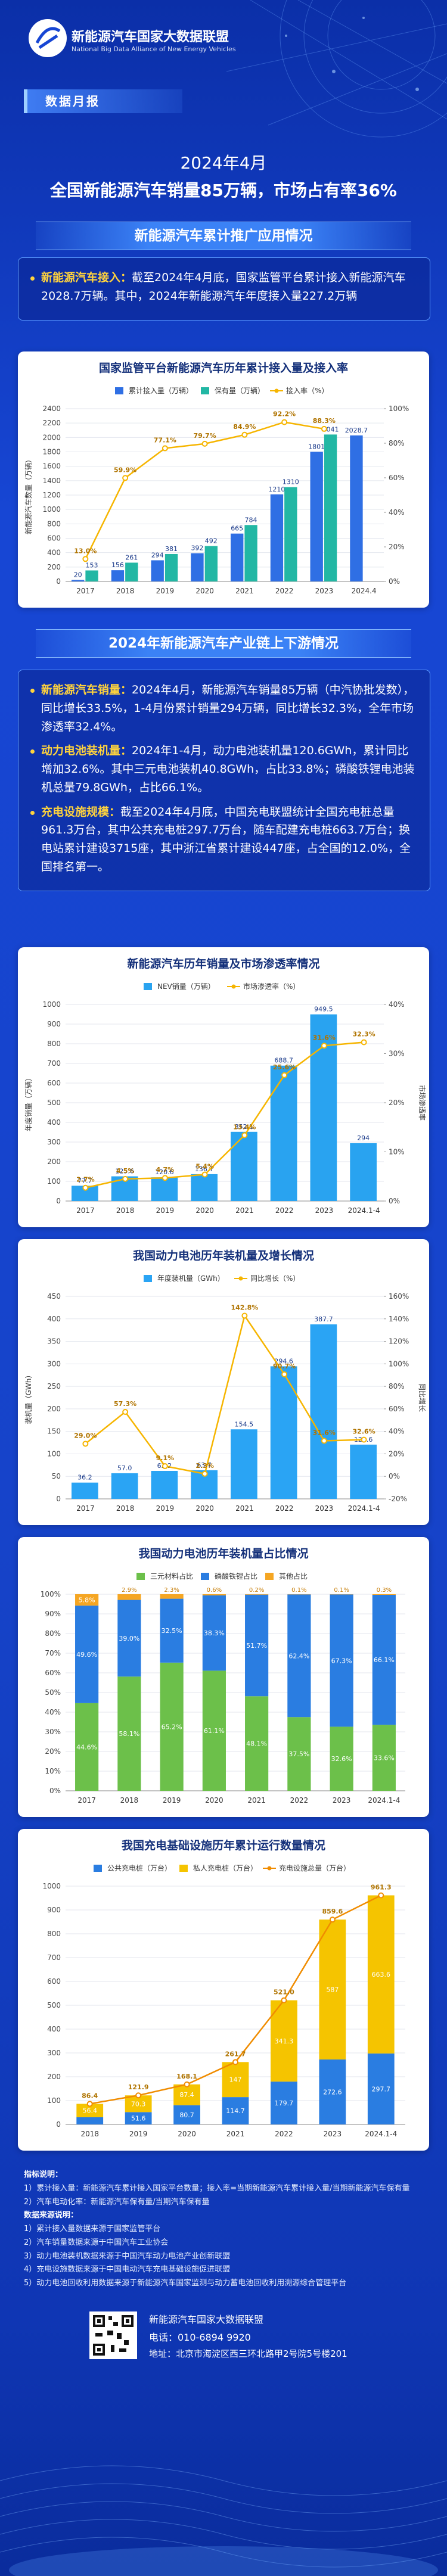 This screenshot has height=2576, width=447. Describe the element at coordinates (84, 1180) in the screenshot. I see `data-label: 77.7` at that location.